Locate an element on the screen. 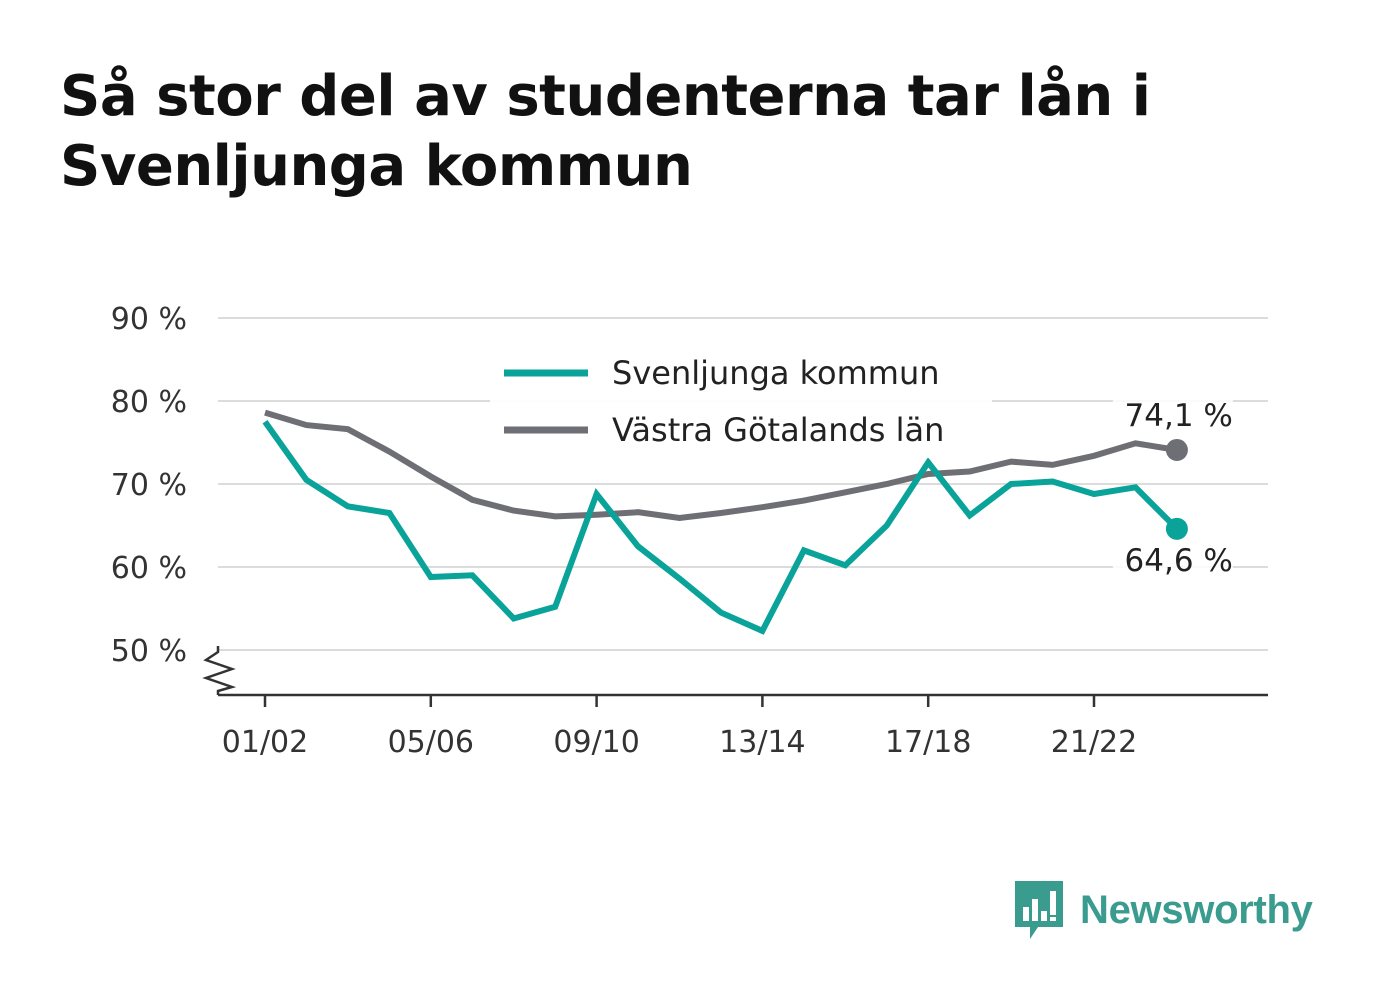 Image resolution: width=1382 pixels, height=999 pixels. x-tick-label: 13/14 is located at coordinates (762, 742).